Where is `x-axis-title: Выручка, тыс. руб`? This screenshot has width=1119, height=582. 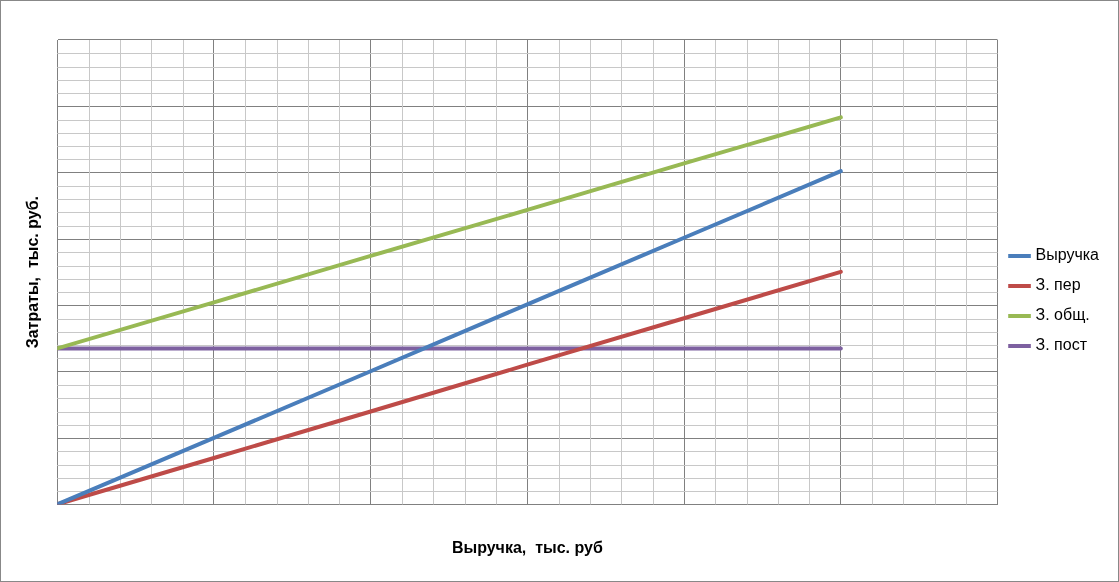
x-axis-title: Выручка, тыс. руб is located at coordinates (527, 547).